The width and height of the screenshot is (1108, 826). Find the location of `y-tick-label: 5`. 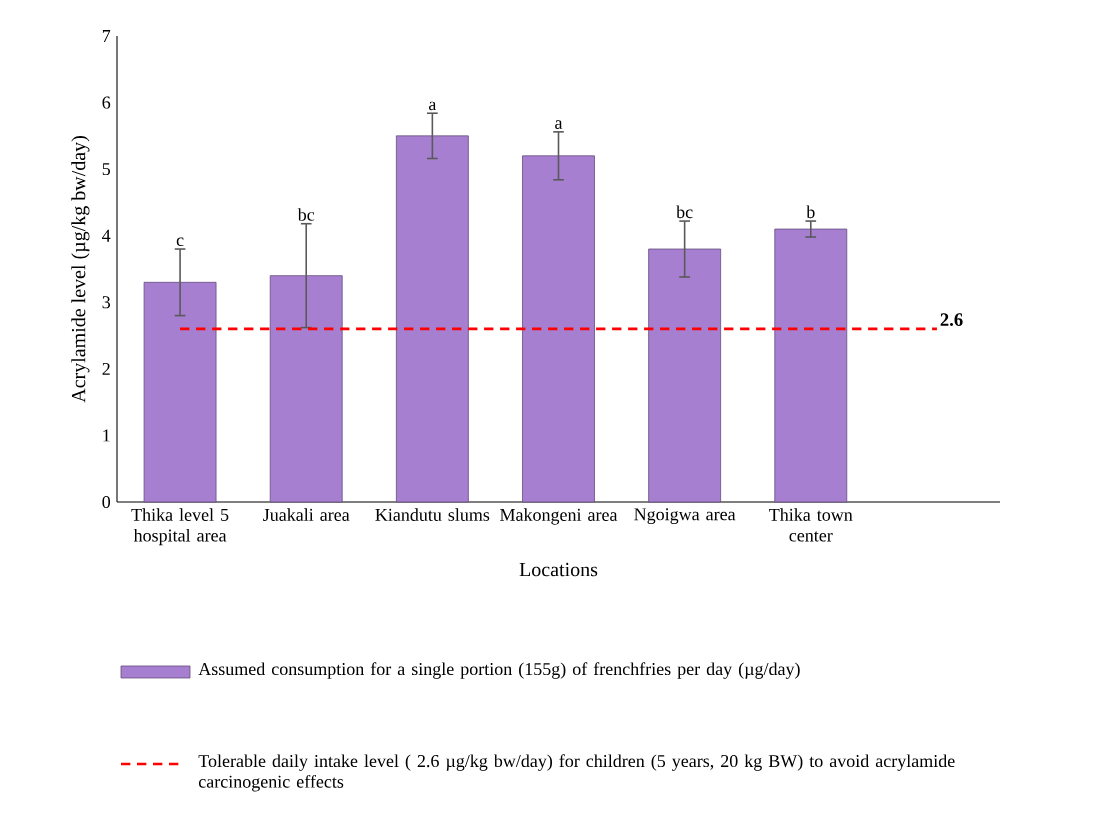

y-tick-label: 5 is located at coordinates (106, 169).